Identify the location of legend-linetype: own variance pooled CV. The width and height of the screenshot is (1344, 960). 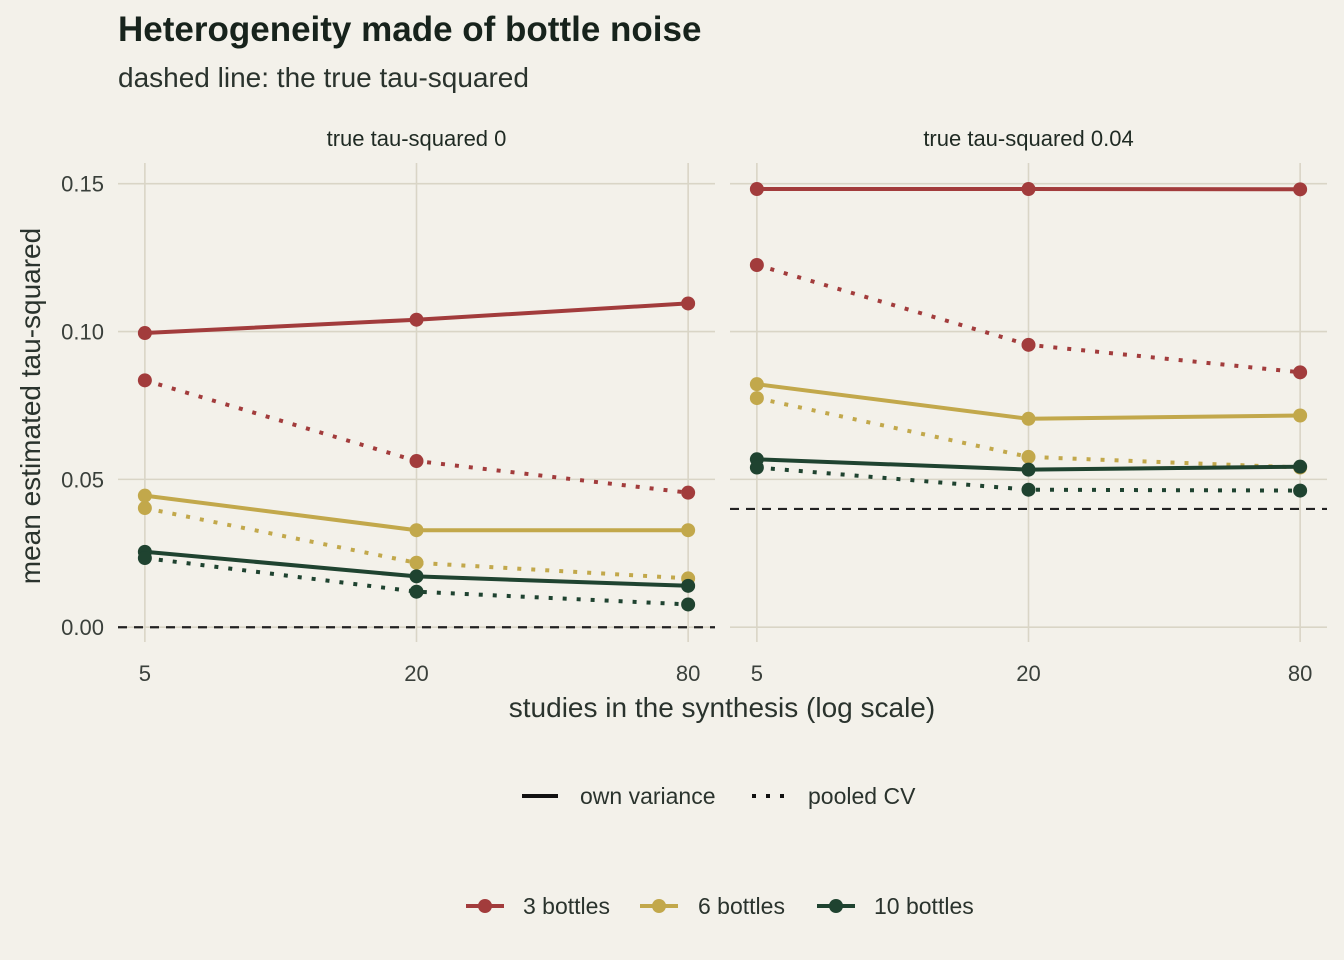
(719, 796).